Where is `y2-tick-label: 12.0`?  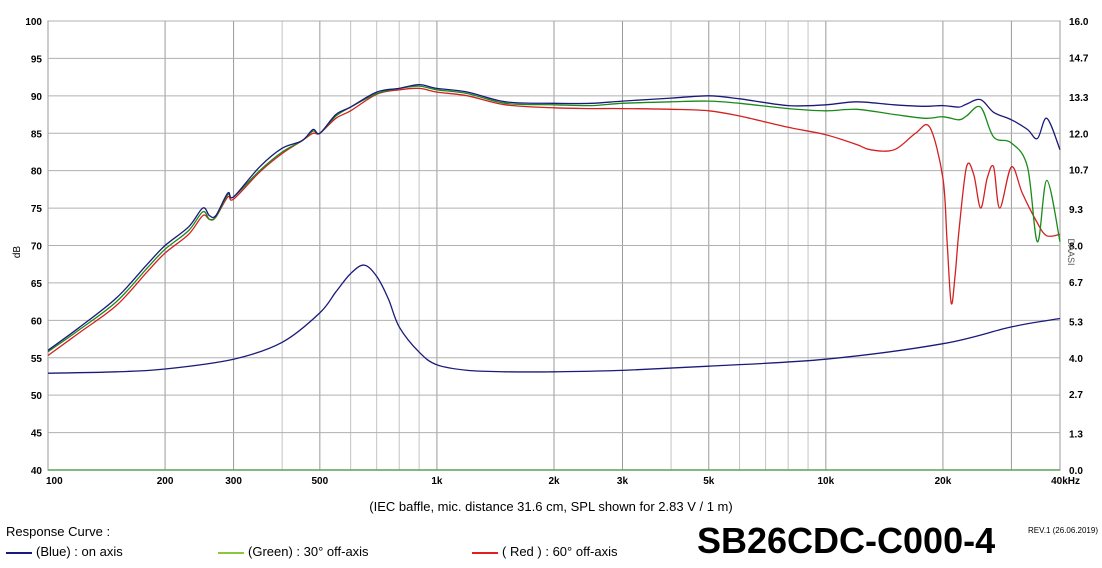
y2-tick-label: 12.0 is located at coordinates (1079, 134).